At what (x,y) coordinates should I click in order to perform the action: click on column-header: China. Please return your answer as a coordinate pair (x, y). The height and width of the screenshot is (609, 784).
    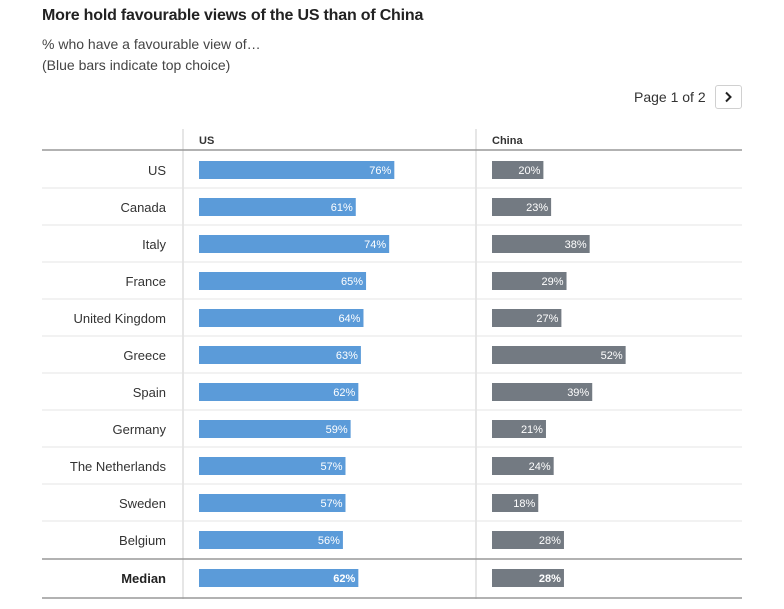
    Looking at the image, I should click on (507, 141).